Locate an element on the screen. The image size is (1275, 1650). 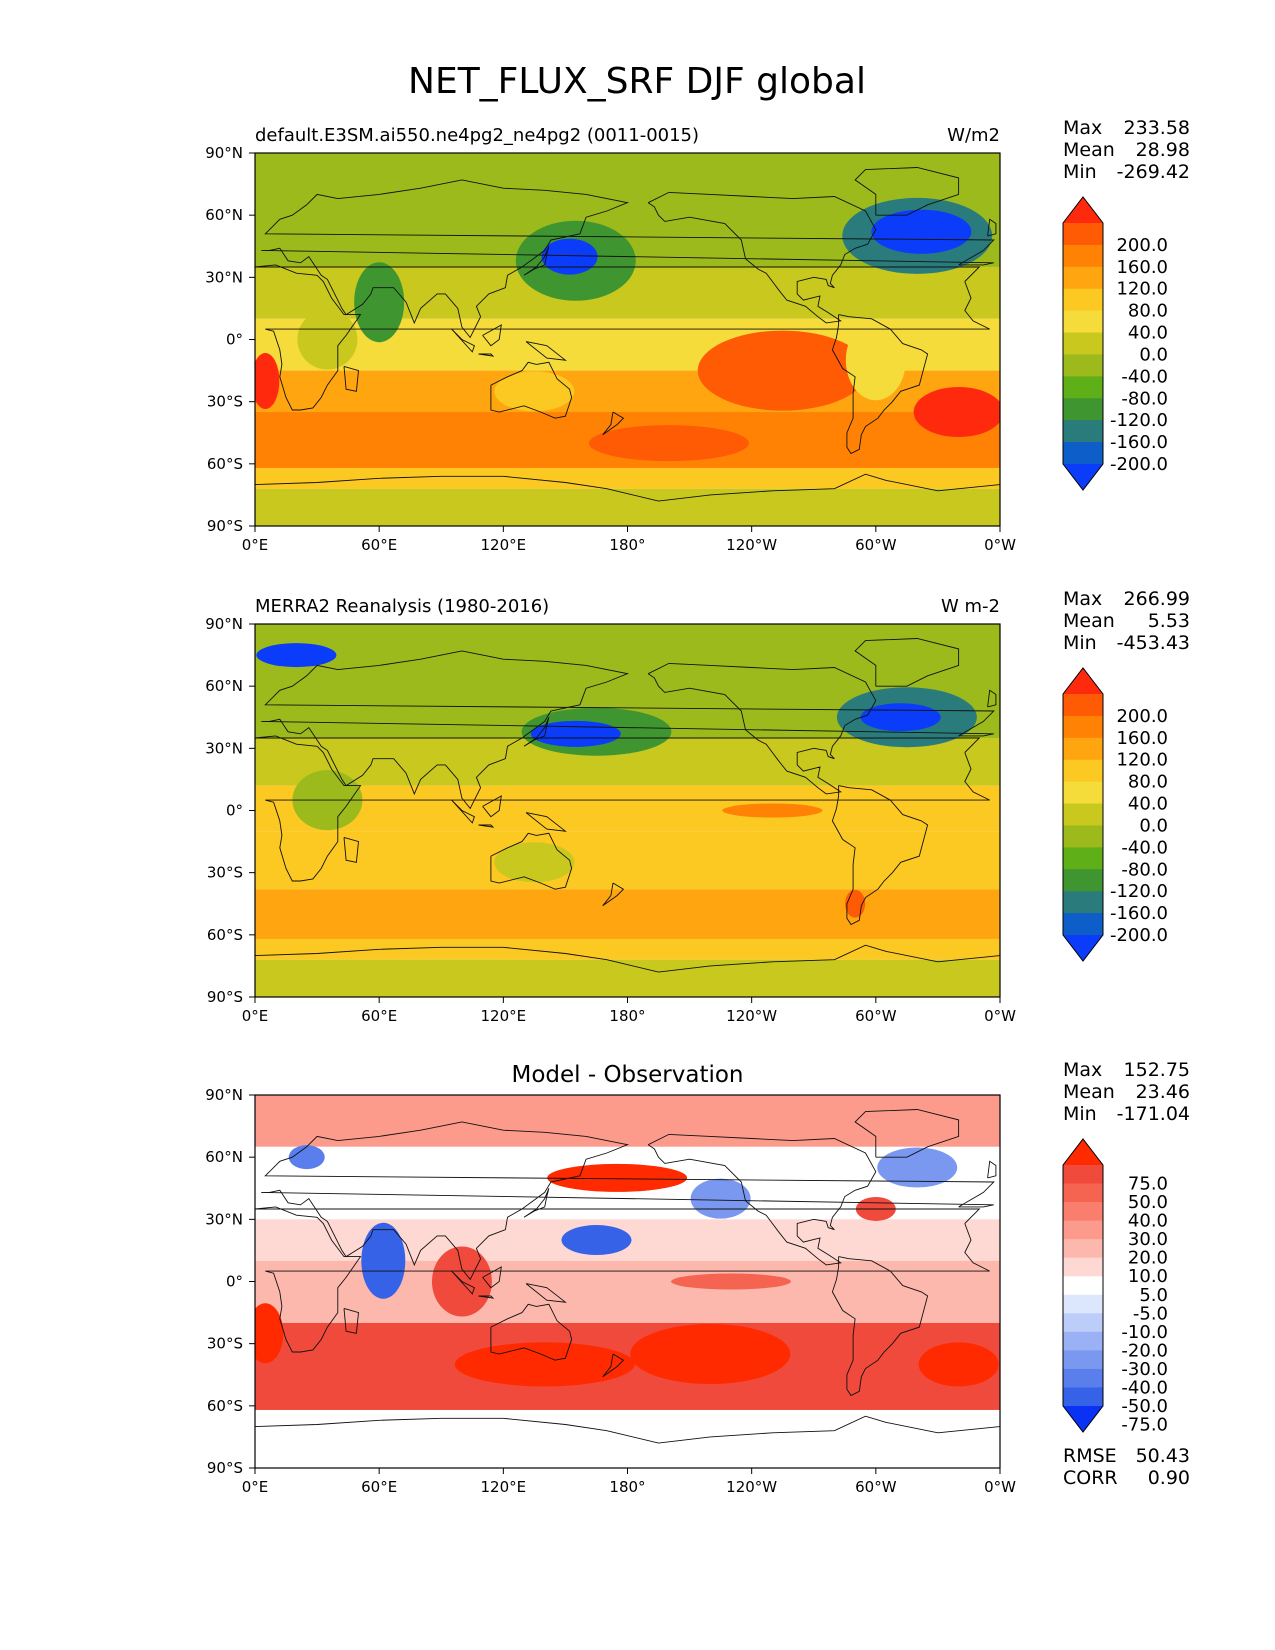
ytick-label: 30°N is located at coordinates (224, 277).